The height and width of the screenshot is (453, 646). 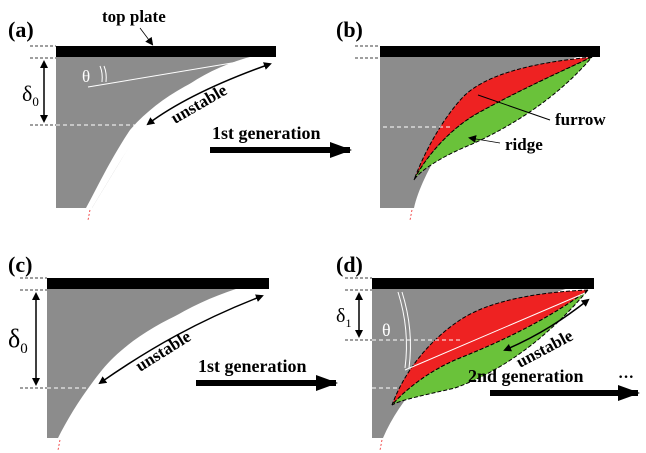 I want to click on panel-b-fluid, so click(x=485, y=131).